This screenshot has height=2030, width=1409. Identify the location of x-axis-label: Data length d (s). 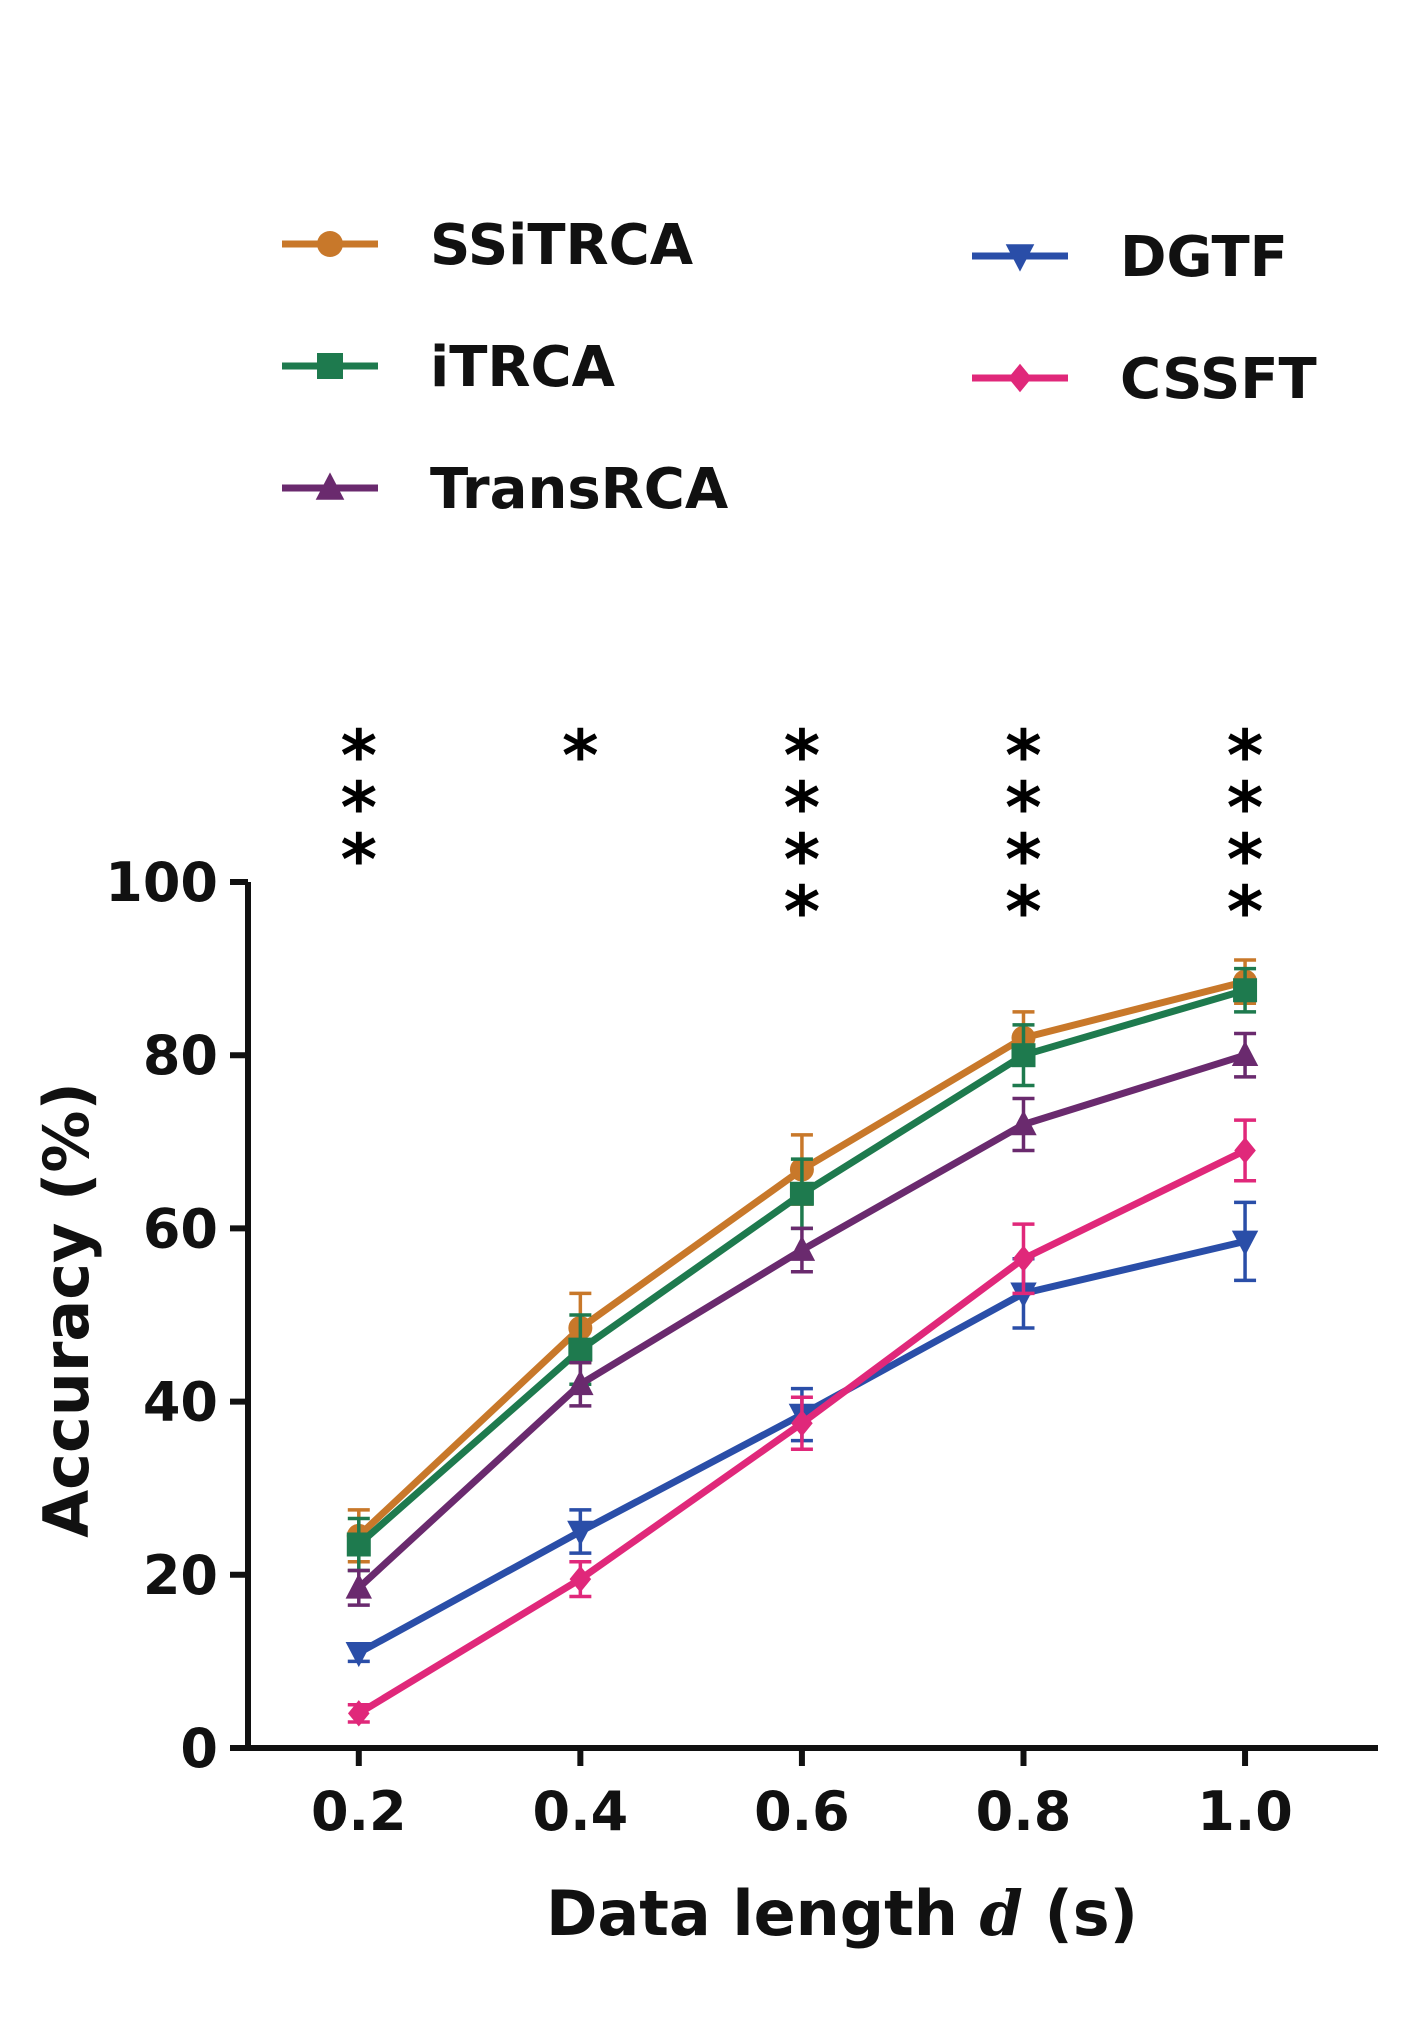
(842, 1913).